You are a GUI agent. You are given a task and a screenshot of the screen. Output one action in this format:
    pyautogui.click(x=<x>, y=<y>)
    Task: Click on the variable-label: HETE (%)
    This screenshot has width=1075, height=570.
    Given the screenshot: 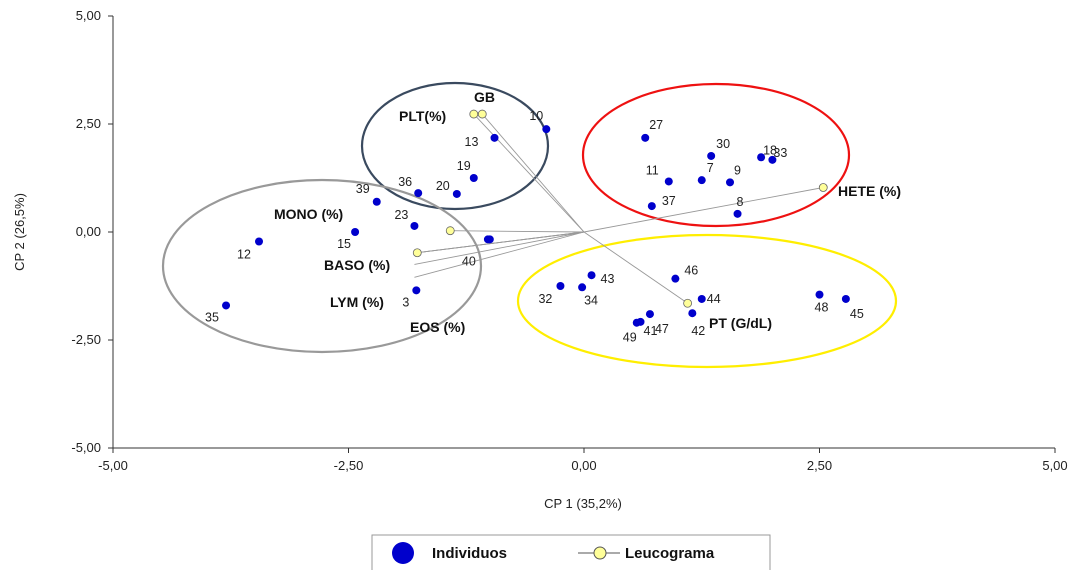 What is the action you would take?
    pyautogui.click(x=869, y=191)
    